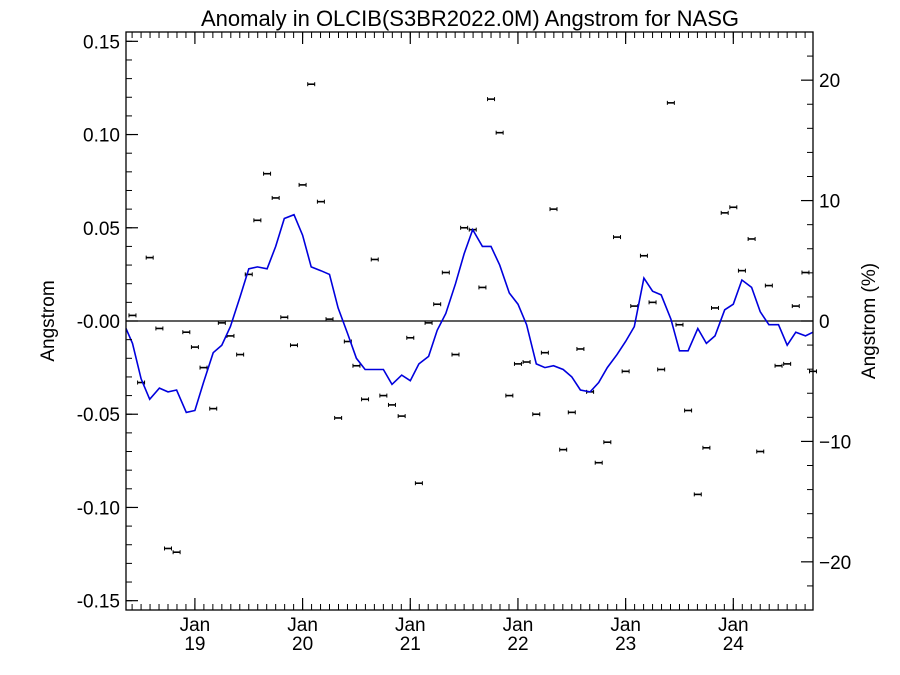 The width and height of the screenshot is (900, 675). I want to click on x-tick-label-year: 20, so click(302, 644).